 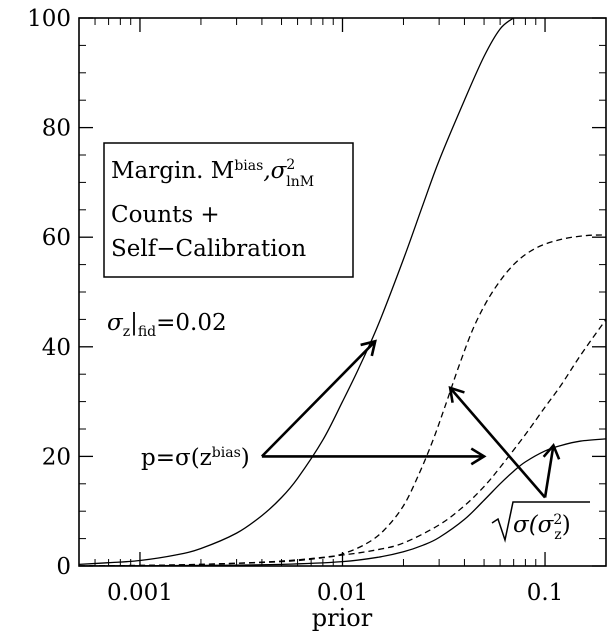 I want to click on arrows-layer, so click(x=410, y=419).